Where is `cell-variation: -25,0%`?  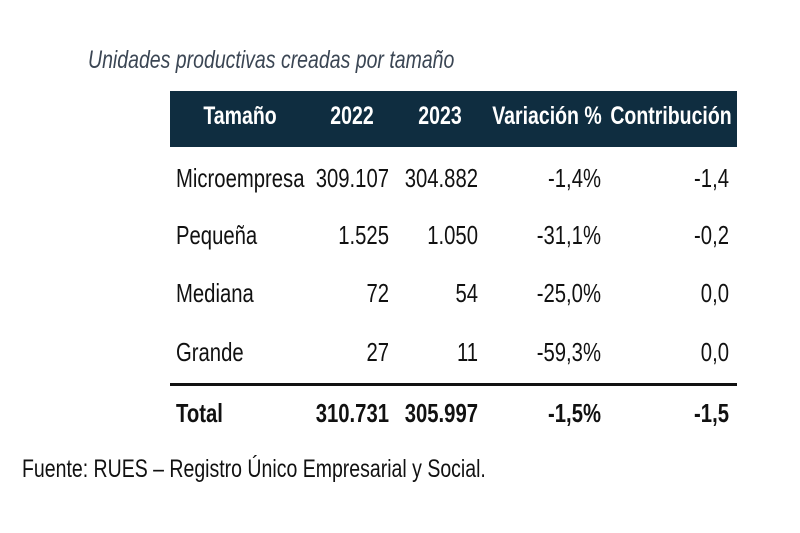 cell-variation: -25,0% is located at coordinates (568, 293).